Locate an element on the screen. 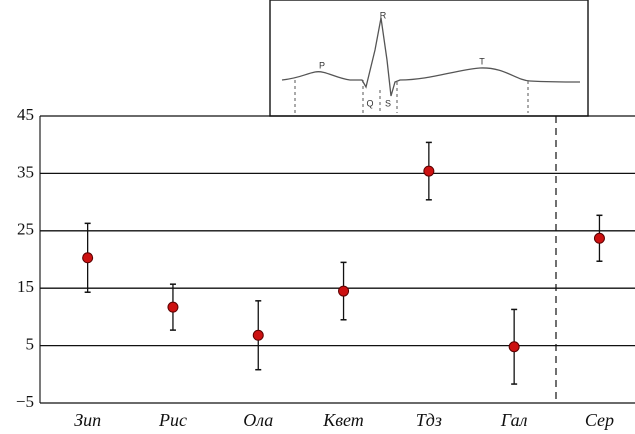  ecg-label: Q is located at coordinates (369, 103).